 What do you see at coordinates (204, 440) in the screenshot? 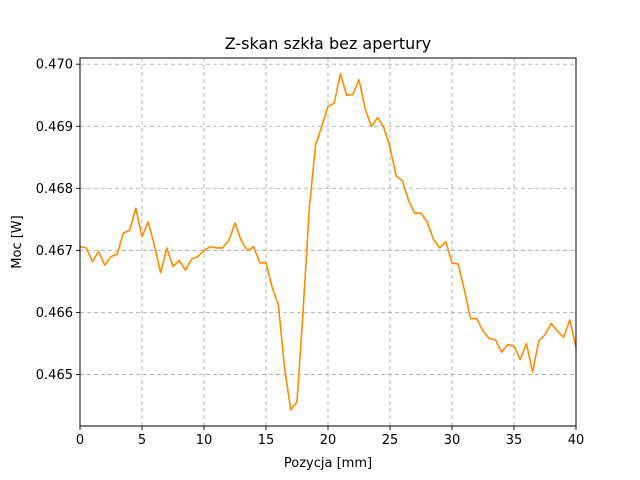
I see `x-tick-label: 10` at bounding box center [204, 440].